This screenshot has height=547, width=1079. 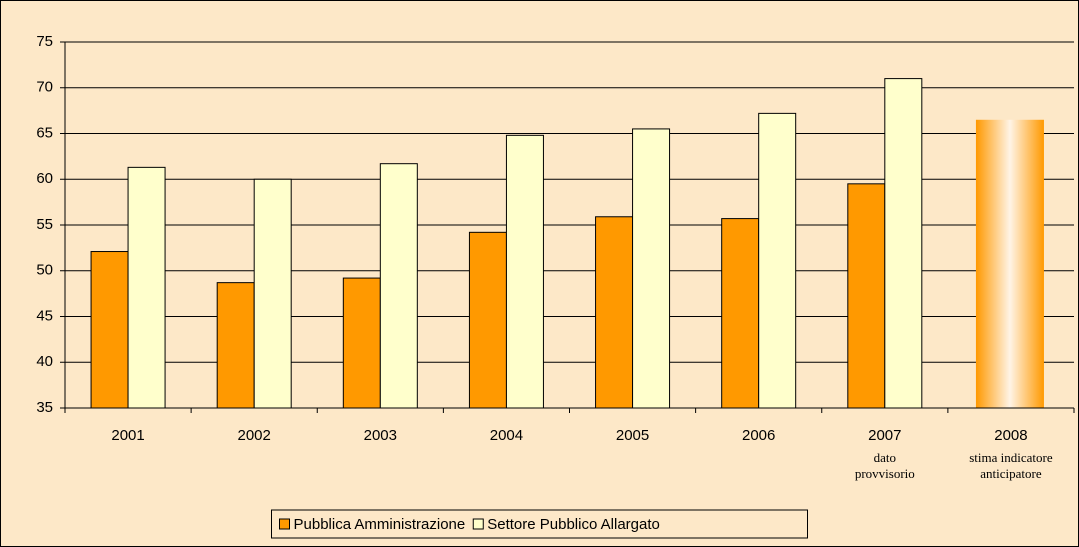 I want to click on x-tick-label: 2007, so click(x=884, y=435).